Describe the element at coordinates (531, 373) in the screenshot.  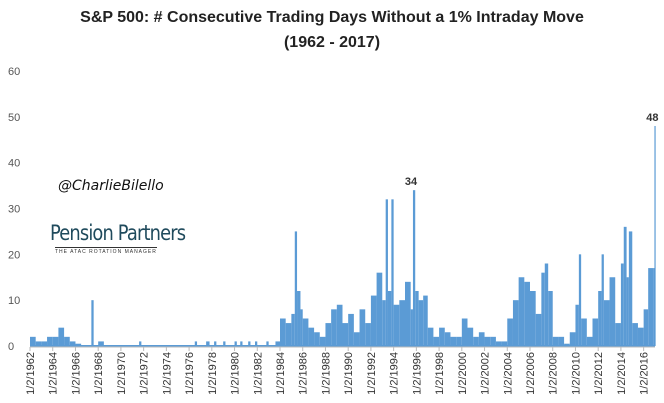
I see `x-tick-label: 1/2/2006` at that location.